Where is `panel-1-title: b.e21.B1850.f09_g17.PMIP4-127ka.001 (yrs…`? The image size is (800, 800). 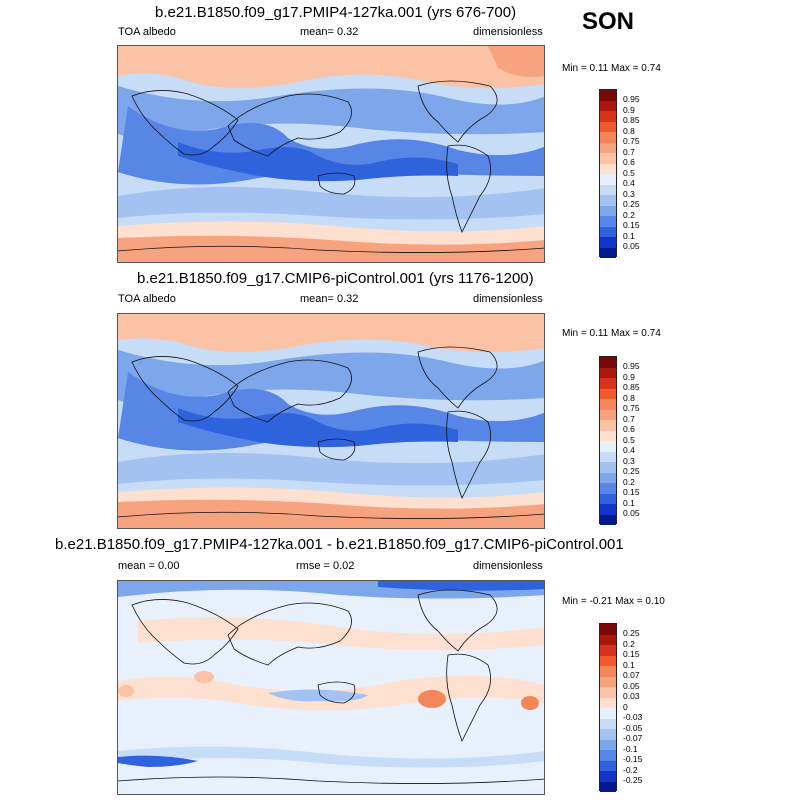 panel-1-title: b.e21.B1850.f09_g17.PMIP4-127ka.001 (yrs… is located at coordinates (336, 12).